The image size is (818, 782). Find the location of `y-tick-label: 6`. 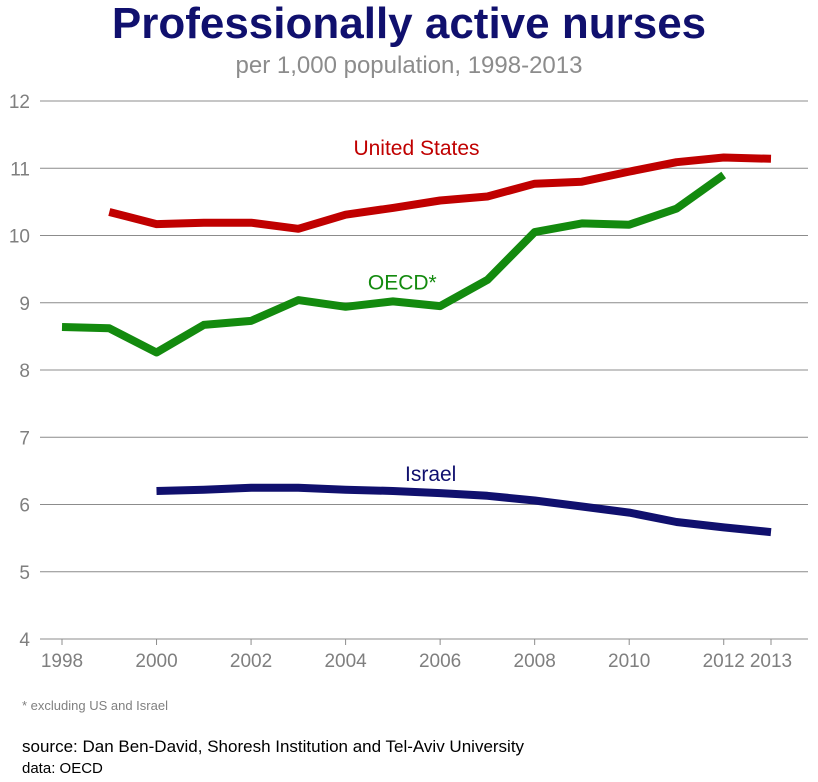

y-tick-label: 6 is located at coordinates (24, 506).